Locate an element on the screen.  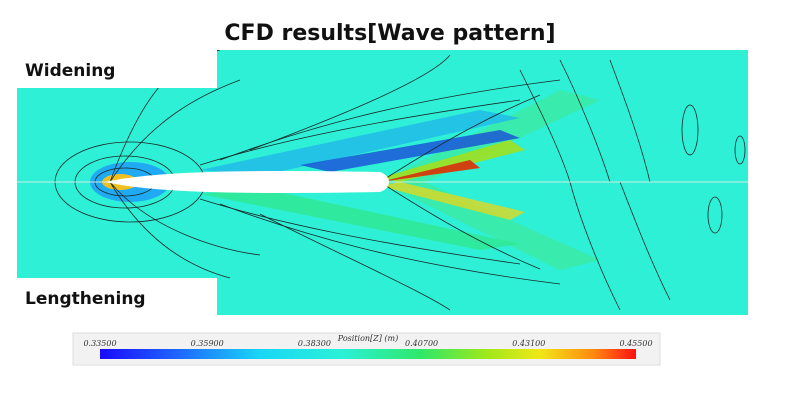
colorbar-tick-label: 0.33500 is located at coordinates (99, 343).